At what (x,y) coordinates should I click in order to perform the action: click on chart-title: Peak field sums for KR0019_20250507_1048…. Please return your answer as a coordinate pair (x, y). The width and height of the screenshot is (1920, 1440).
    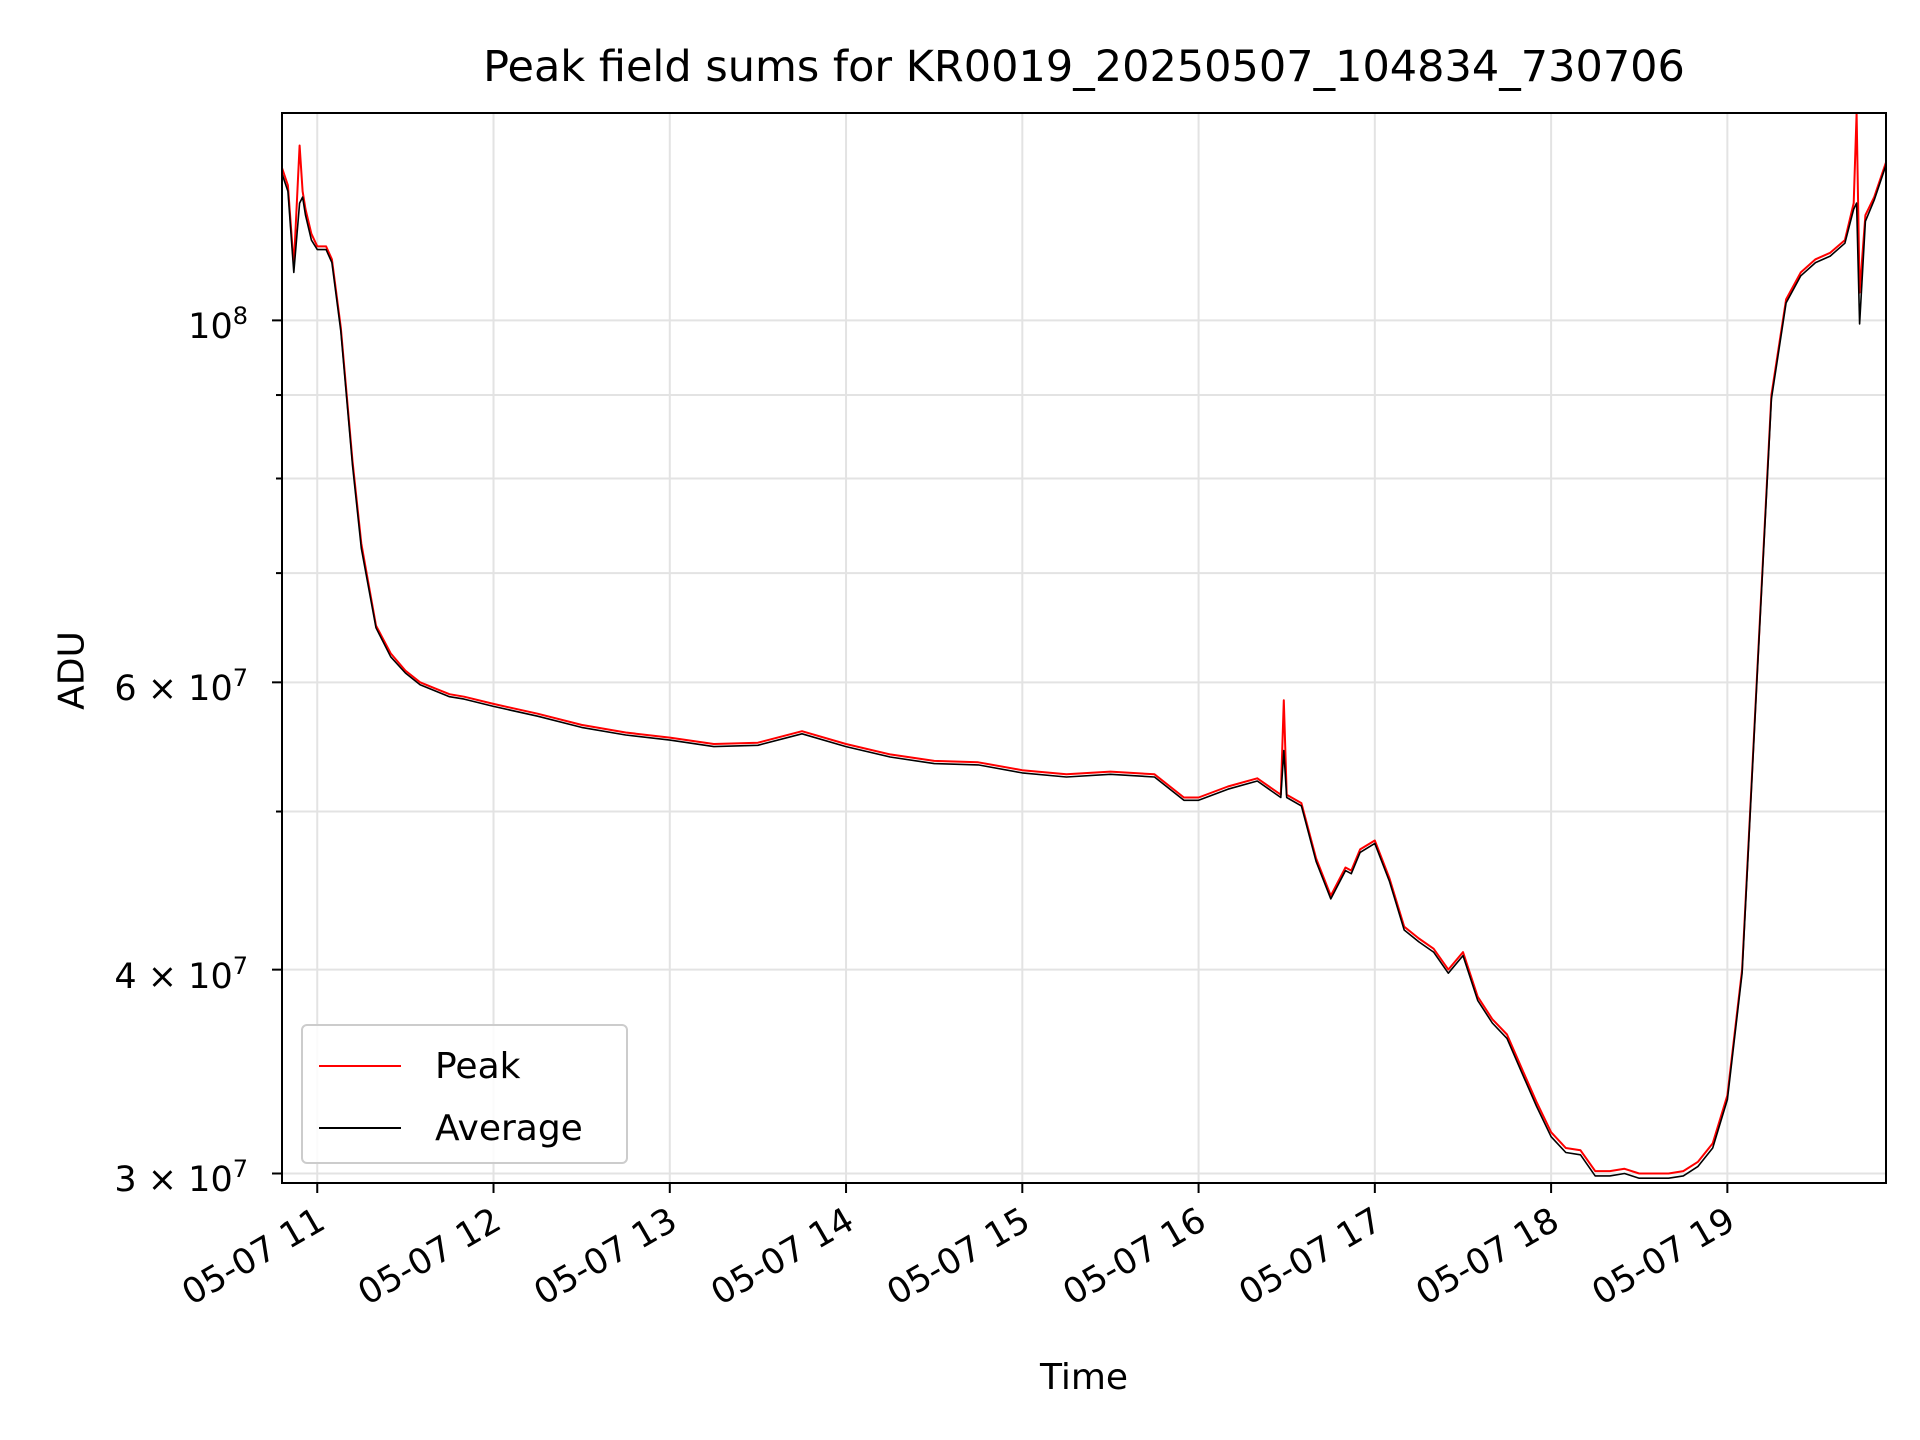
    Looking at the image, I should click on (1084, 67).